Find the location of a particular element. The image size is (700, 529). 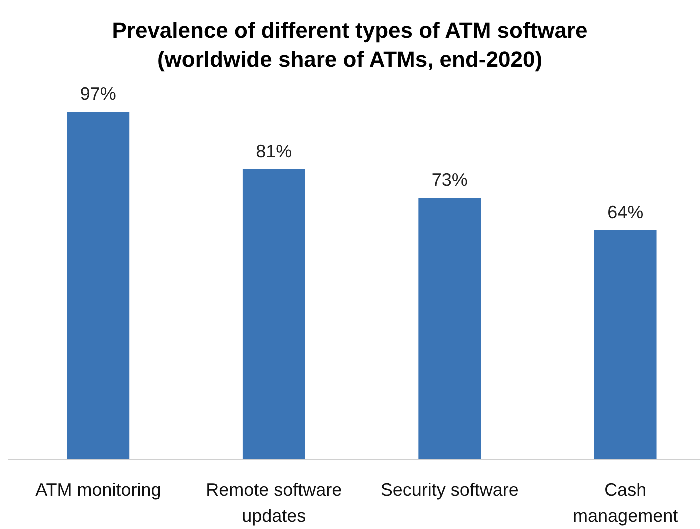

x-tick-label: Security software is located at coordinates (449, 490).